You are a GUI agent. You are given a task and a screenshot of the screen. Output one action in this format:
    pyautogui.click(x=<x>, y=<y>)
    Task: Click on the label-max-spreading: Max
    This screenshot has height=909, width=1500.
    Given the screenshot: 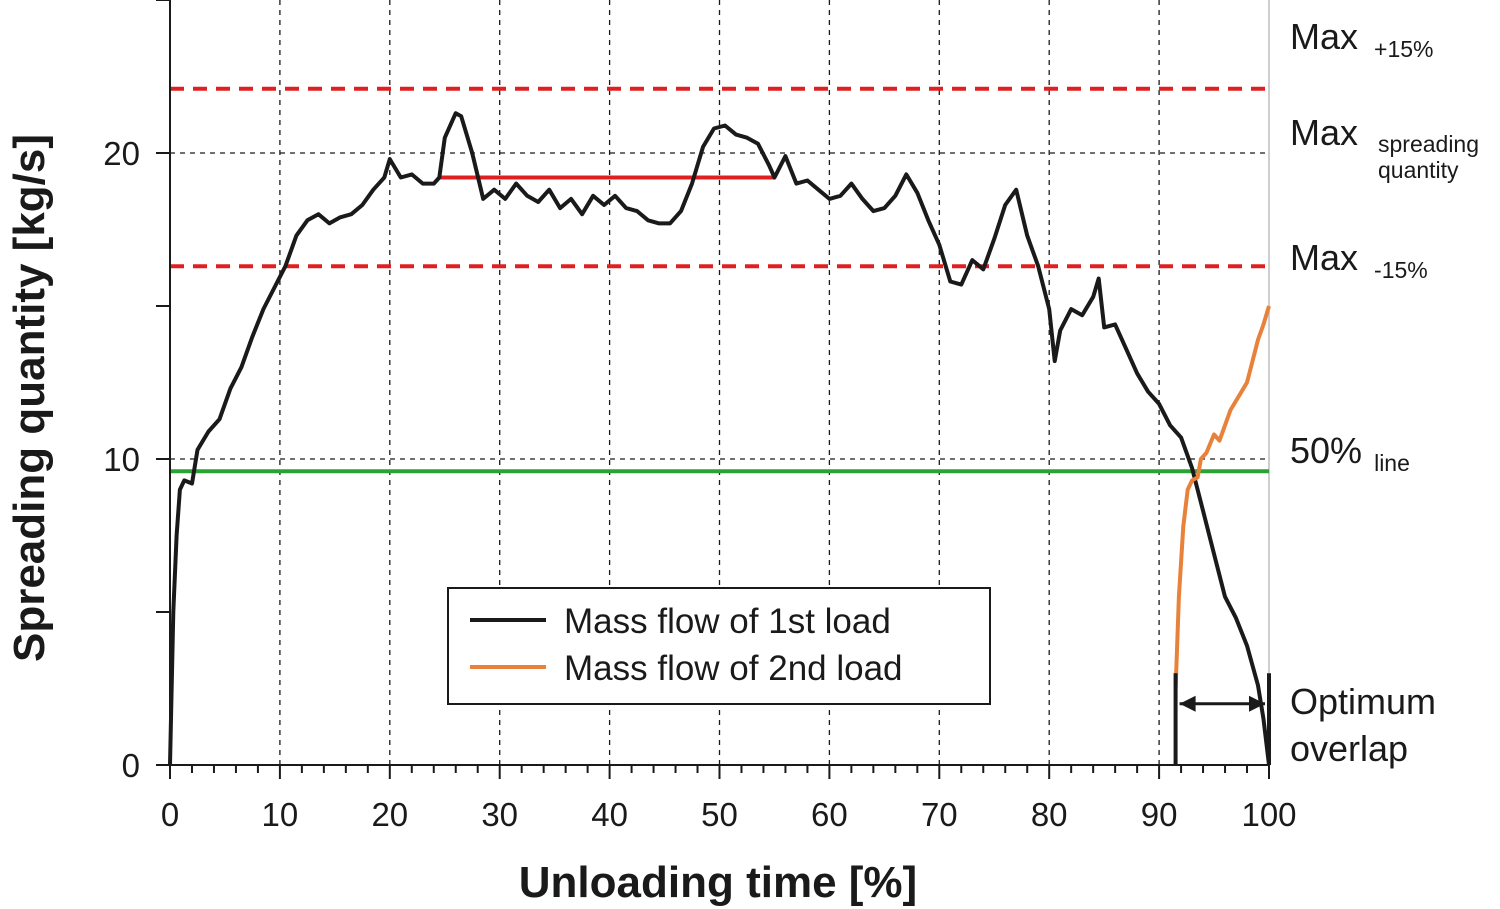 What is the action you would take?
    pyautogui.click(x=1324, y=132)
    